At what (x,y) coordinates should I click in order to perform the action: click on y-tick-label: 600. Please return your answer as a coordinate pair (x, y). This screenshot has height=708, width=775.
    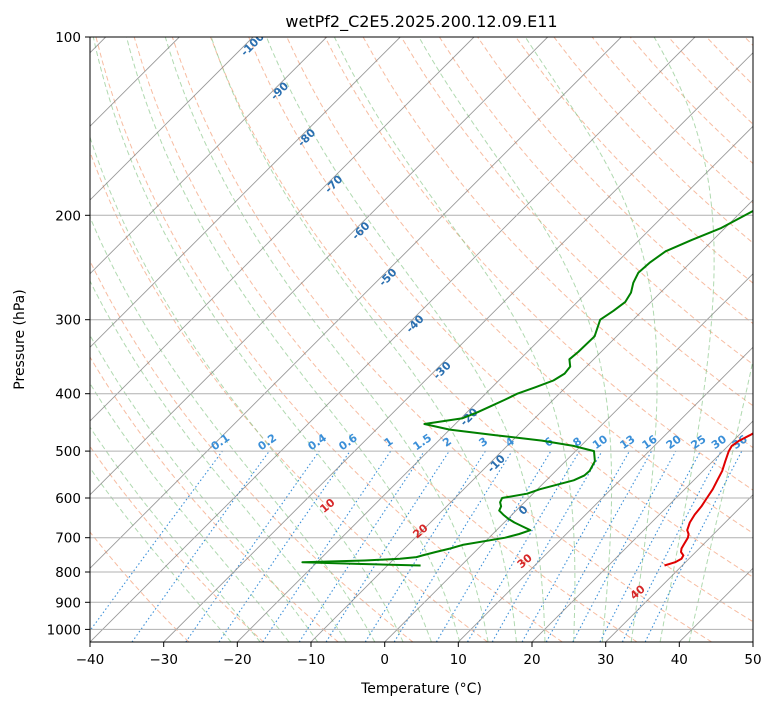
    Looking at the image, I should click on (68, 499).